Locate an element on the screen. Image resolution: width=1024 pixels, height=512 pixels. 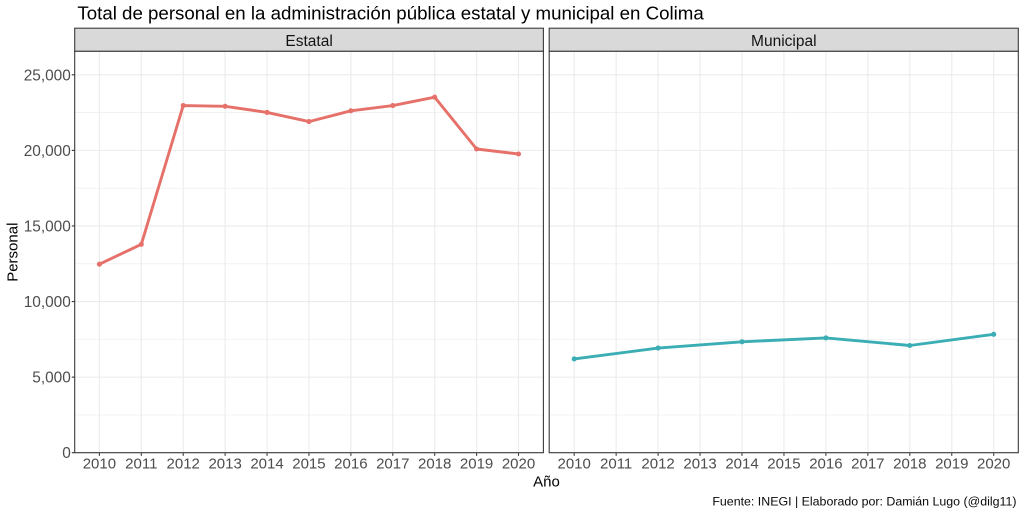
svg-text: 10,000 is located at coordinates (47, 302).